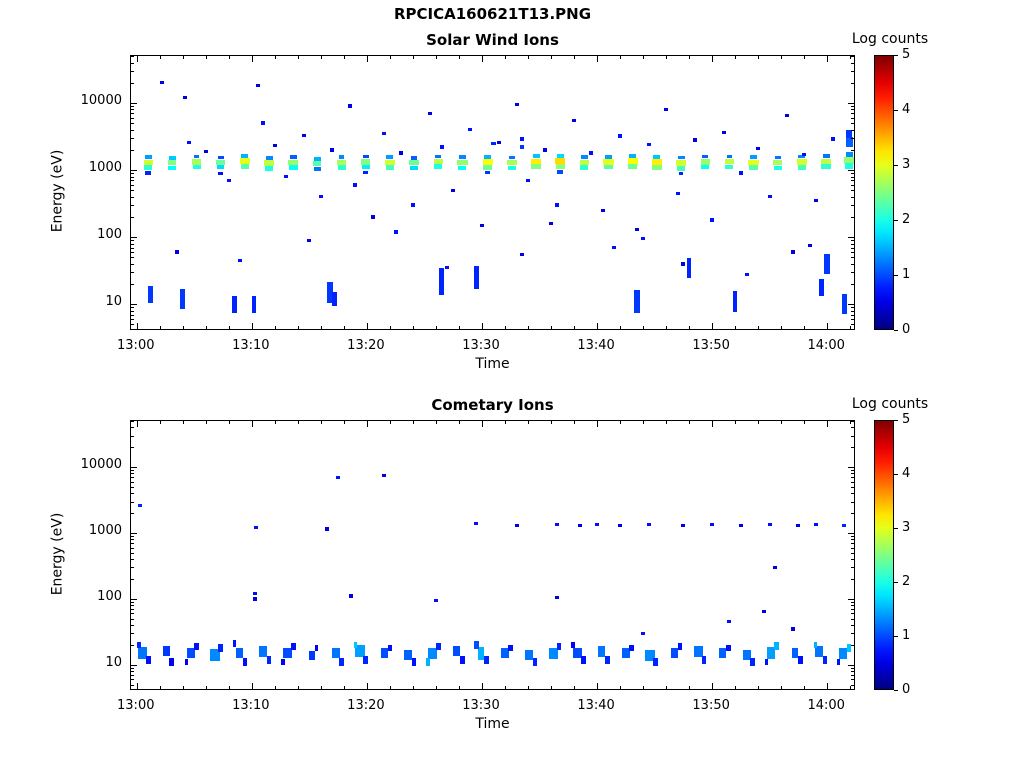 The image size is (1024, 768). I want to click on colorbar-tick-label: 3, so click(906, 164).